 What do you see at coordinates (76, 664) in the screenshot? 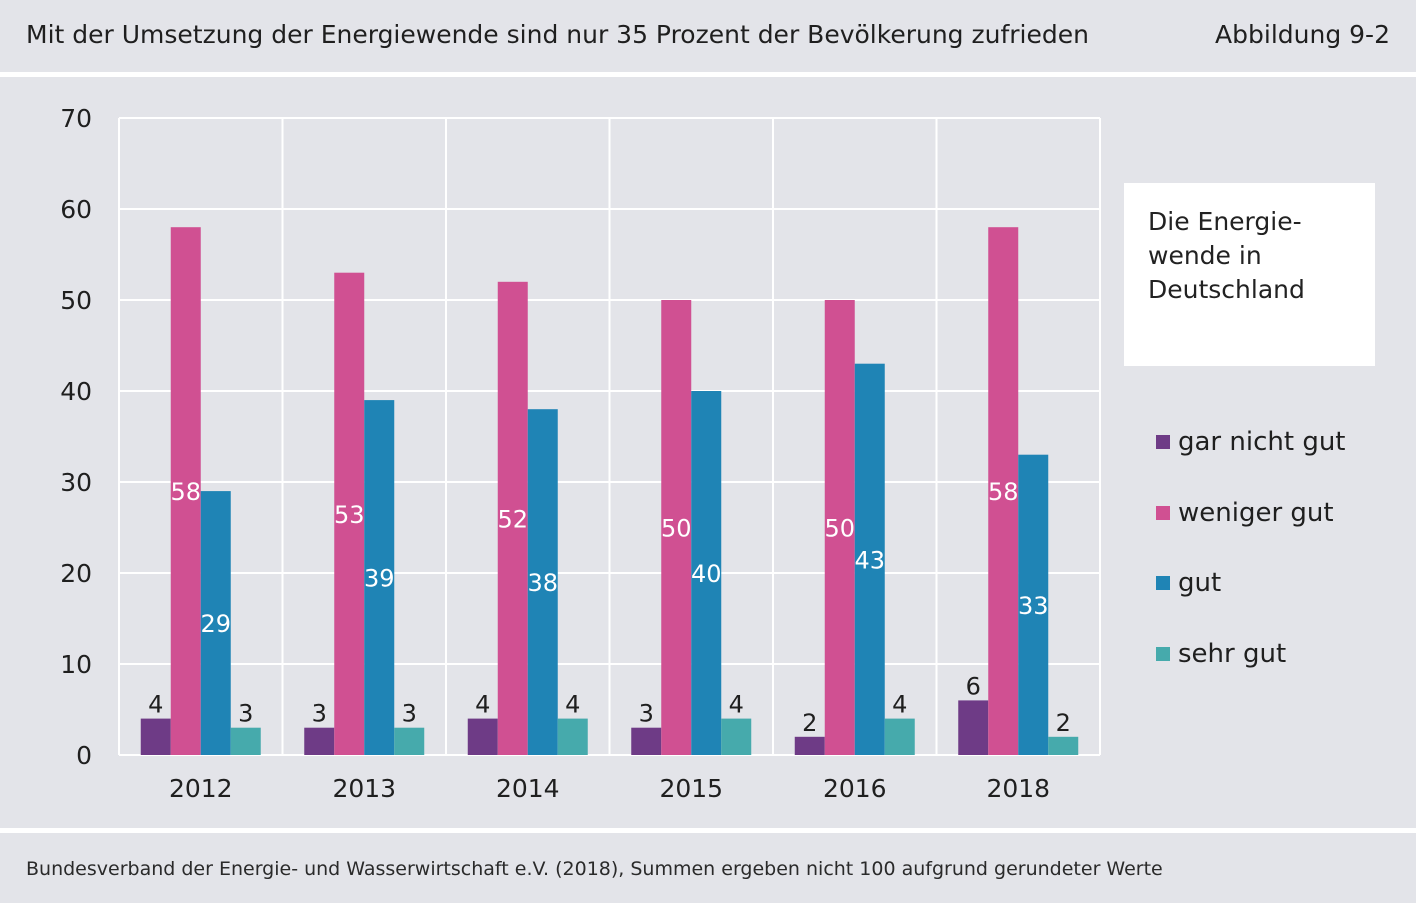
I see `y-tick-label: 10` at bounding box center [76, 664].